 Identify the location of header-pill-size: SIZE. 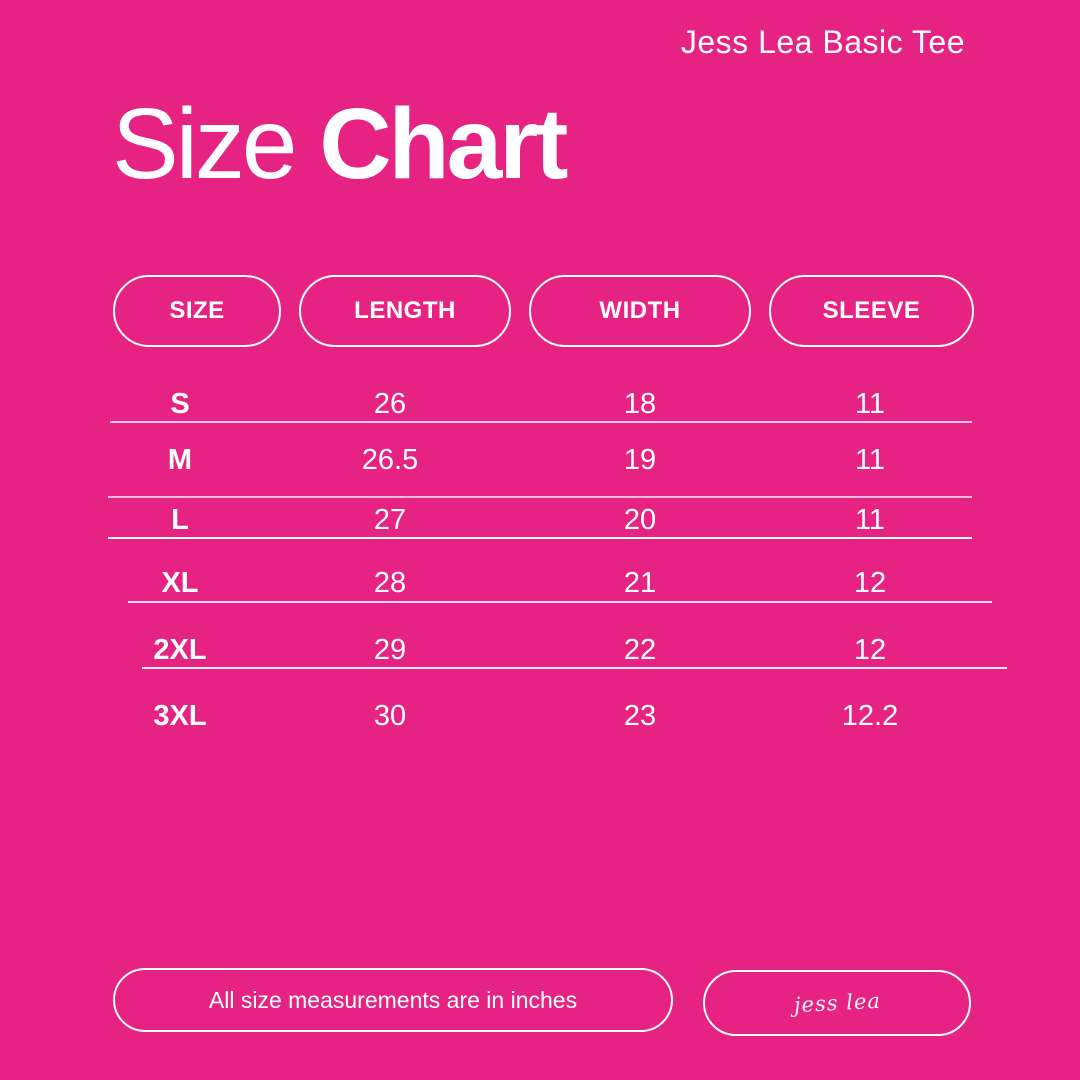
(197, 311).